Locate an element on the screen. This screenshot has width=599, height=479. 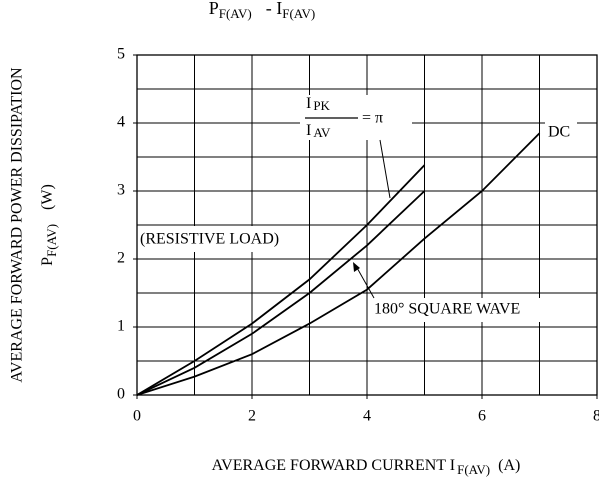
y-tick-label: 3 is located at coordinates (121, 190).